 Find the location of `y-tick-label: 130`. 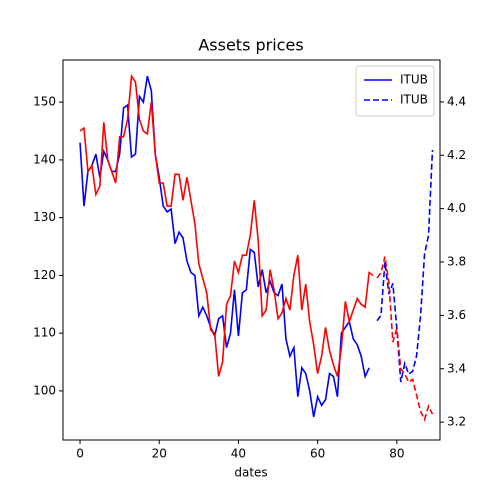

y-tick-label: 130 is located at coordinates (44, 217).